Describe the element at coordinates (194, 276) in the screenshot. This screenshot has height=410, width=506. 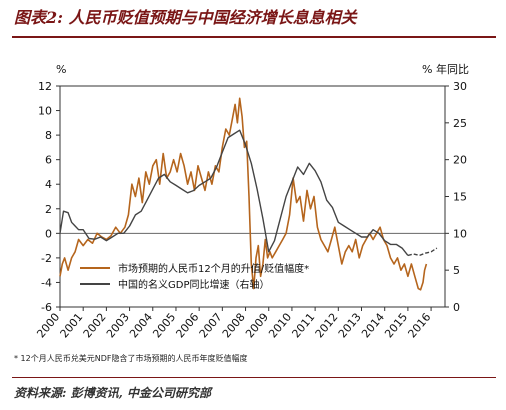
I see `chart-legend: 市场预期的人民币12个月的升值/贬值幅度* 中国的名义GDP同比增速（右轴）` at that location.